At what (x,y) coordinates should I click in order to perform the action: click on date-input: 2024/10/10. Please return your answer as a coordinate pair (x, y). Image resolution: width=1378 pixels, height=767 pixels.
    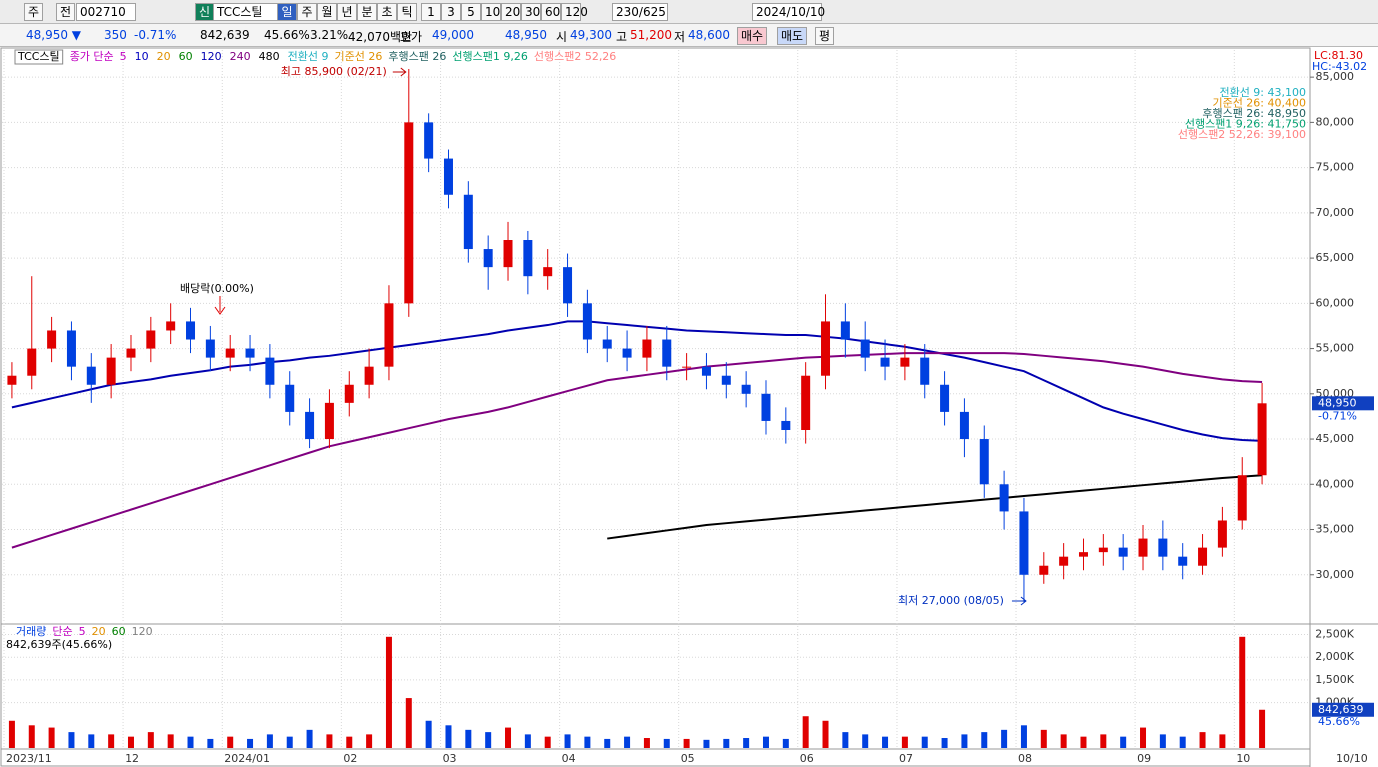
    Looking at the image, I should click on (788, 12).